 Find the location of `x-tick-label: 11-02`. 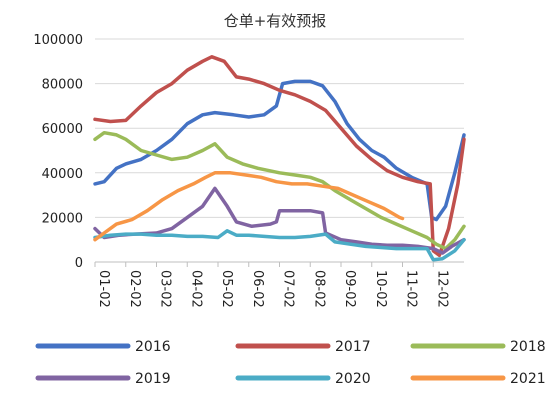

x-tick-label: 11-02 is located at coordinates (411, 289).